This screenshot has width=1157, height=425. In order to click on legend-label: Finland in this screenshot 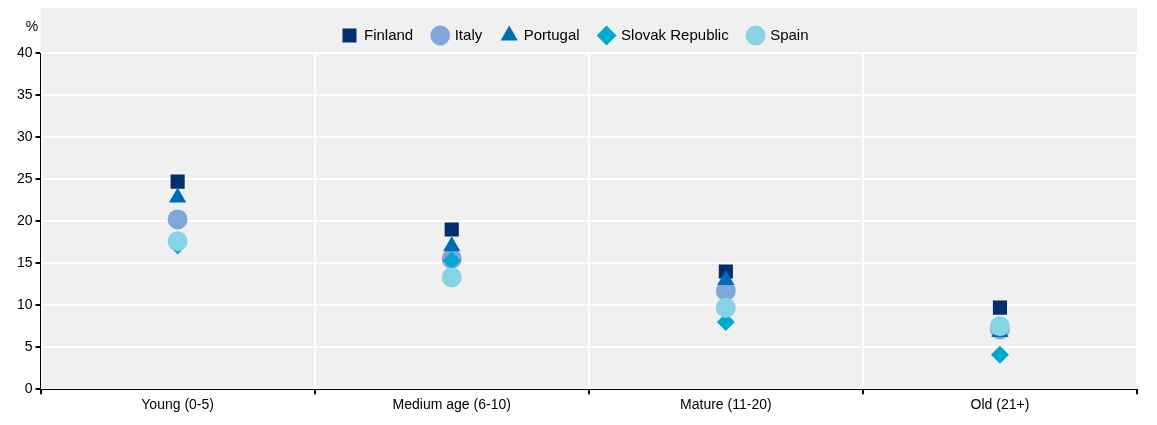, I will do `click(389, 34)`.